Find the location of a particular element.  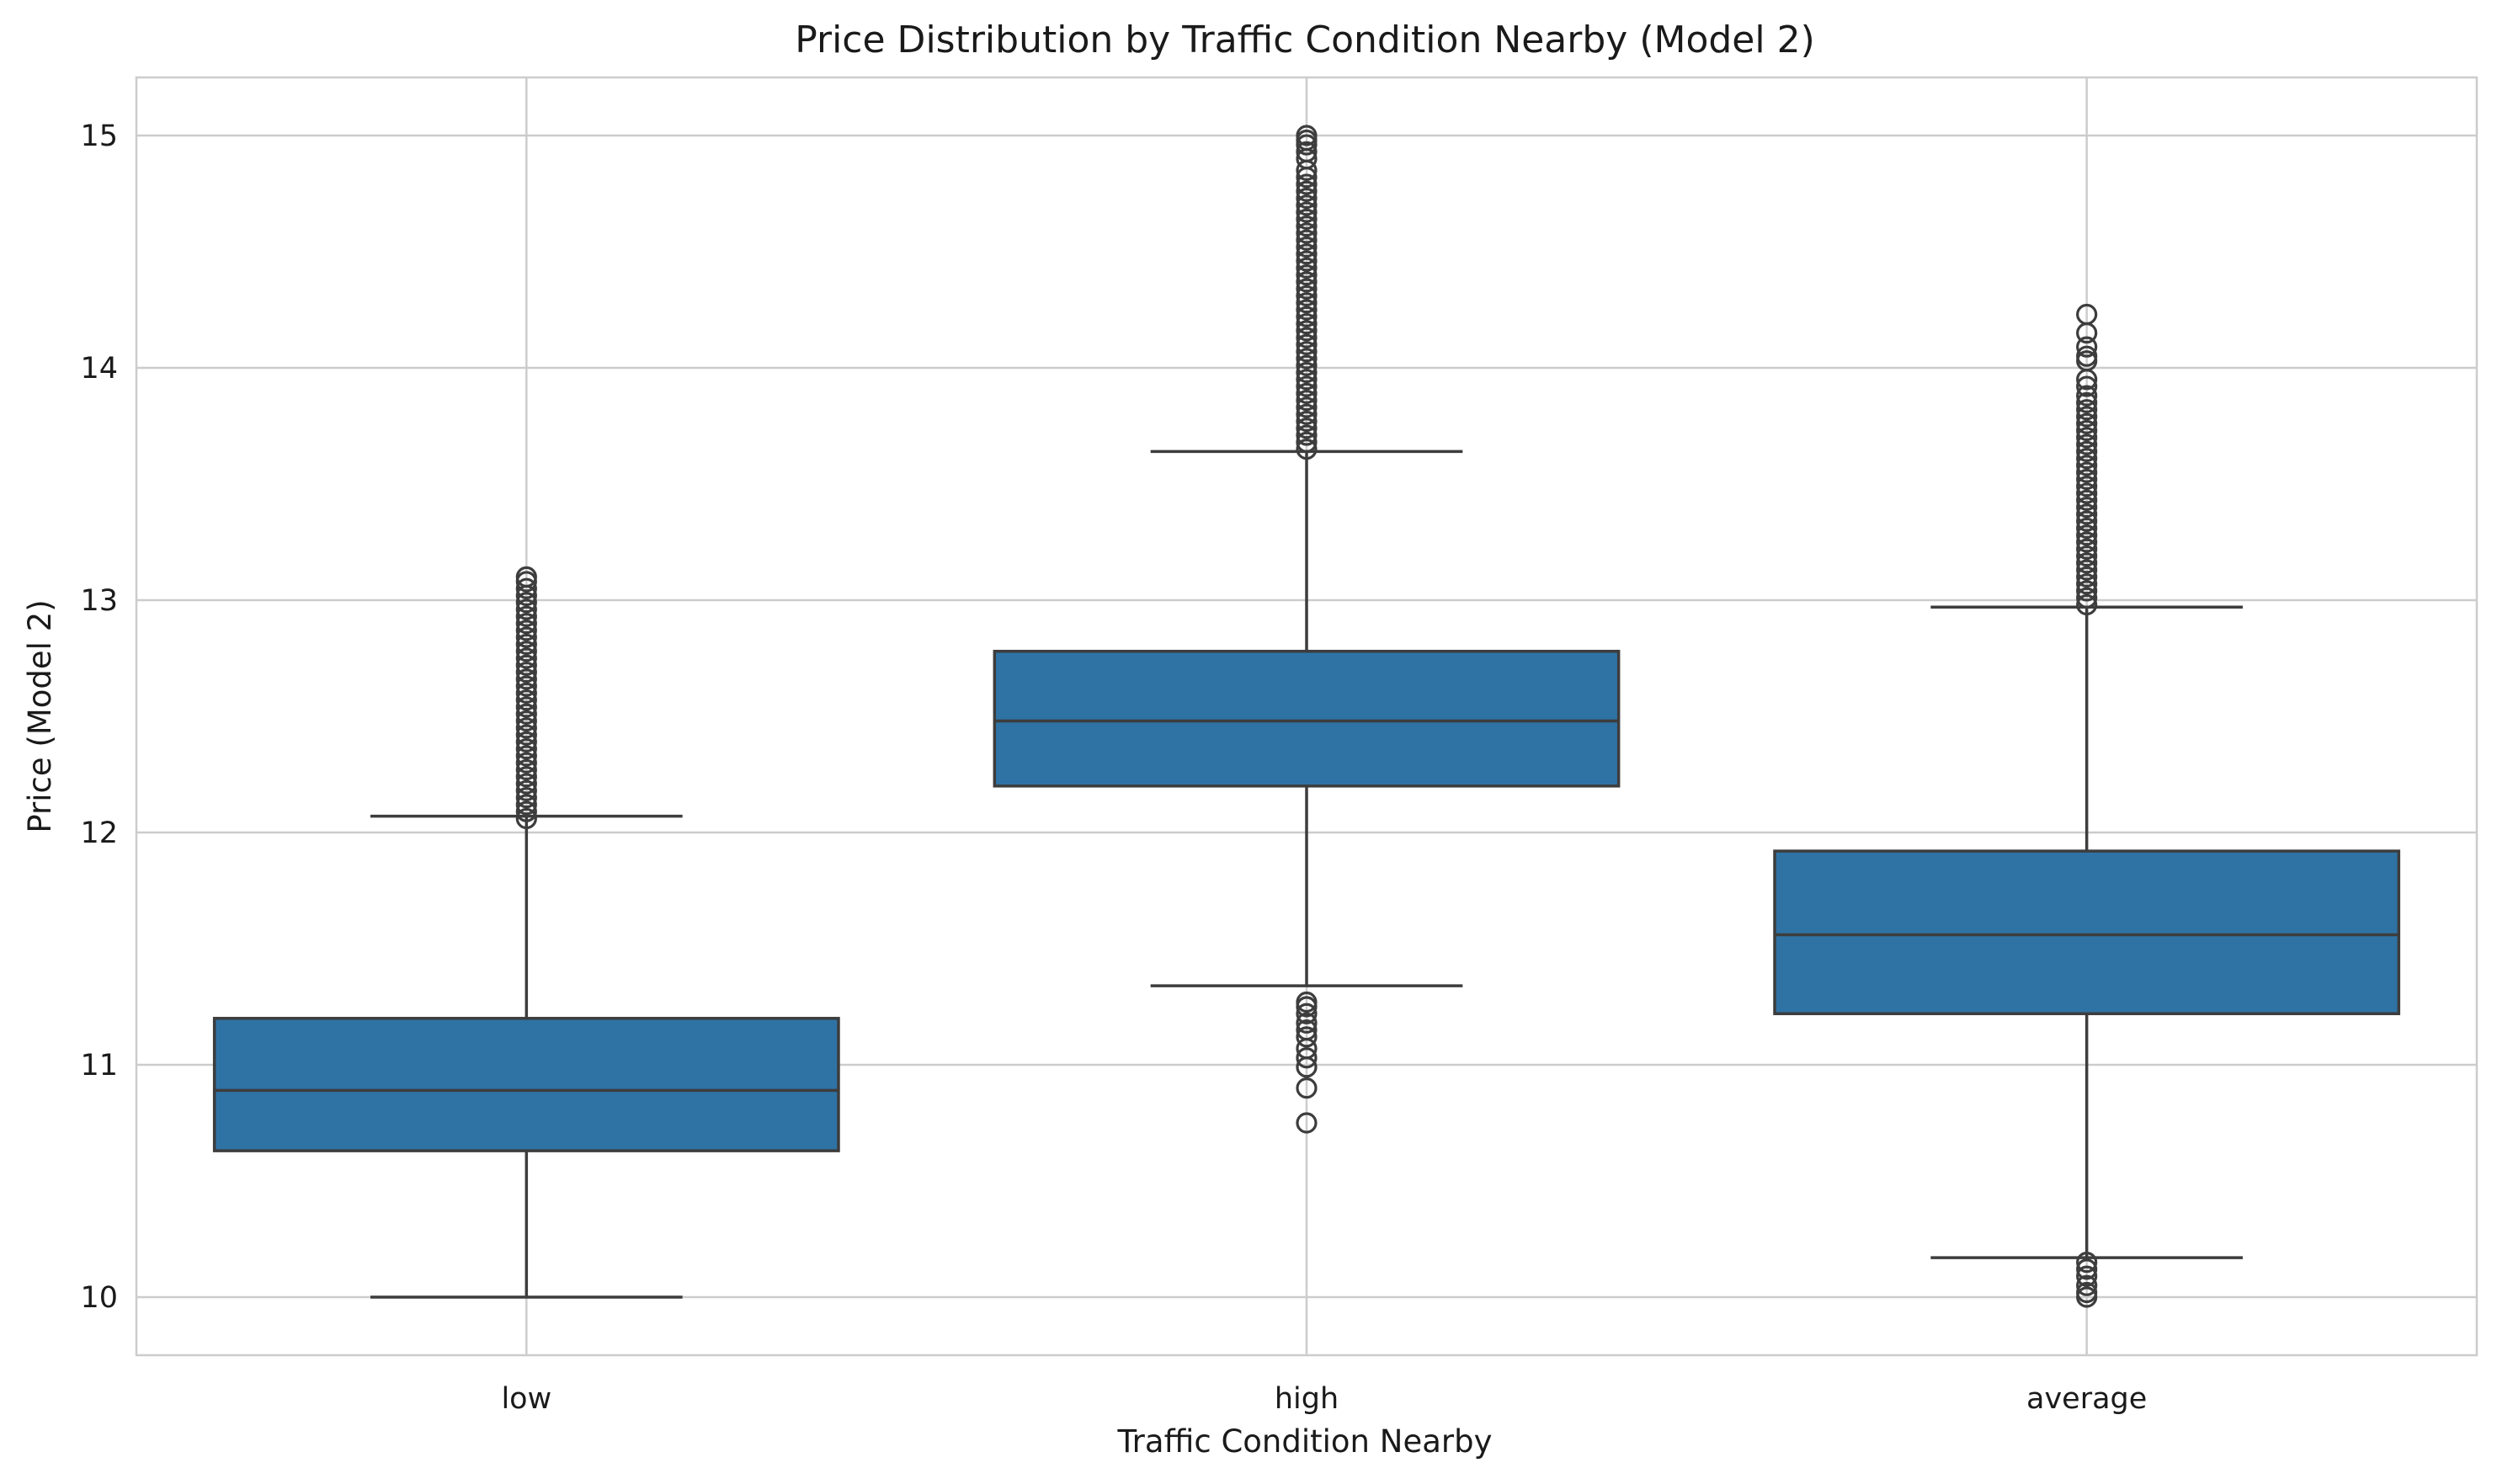

box-group-low is located at coordinates (526, 932).